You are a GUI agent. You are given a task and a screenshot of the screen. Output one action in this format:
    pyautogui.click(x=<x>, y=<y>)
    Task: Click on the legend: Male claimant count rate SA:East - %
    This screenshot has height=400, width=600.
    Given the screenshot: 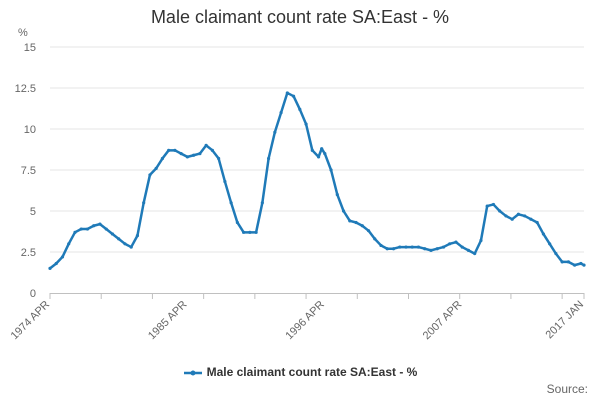 What is the action you would take?
    pyautogui.click(x=300, y=372)
    